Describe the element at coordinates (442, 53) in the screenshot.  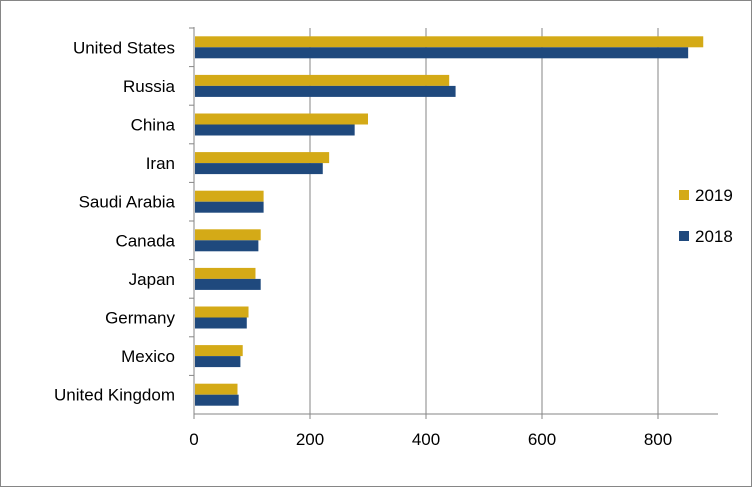
I see `bar-2018-united-states` at that location.